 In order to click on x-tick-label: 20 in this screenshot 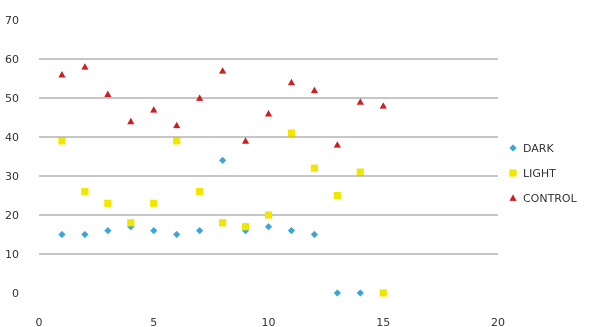, I will do `click(498, 321)`.